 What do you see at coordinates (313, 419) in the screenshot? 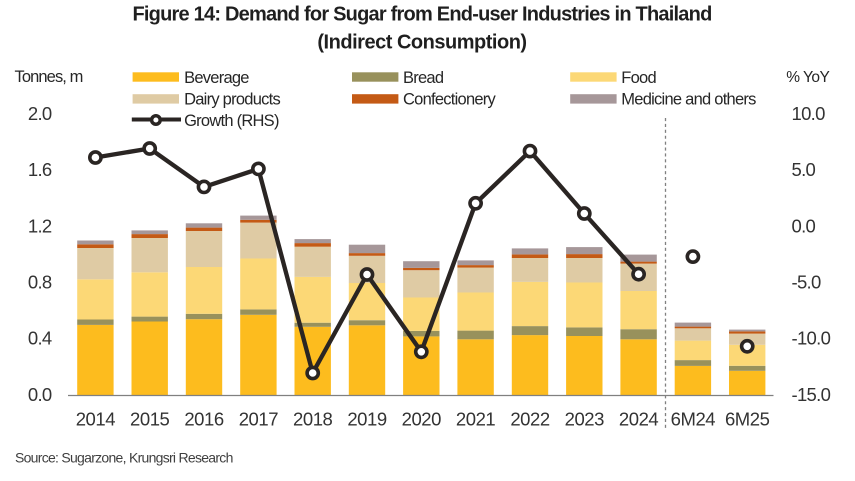
I see `svg-text: 2018` at bounding box center [313, 419].